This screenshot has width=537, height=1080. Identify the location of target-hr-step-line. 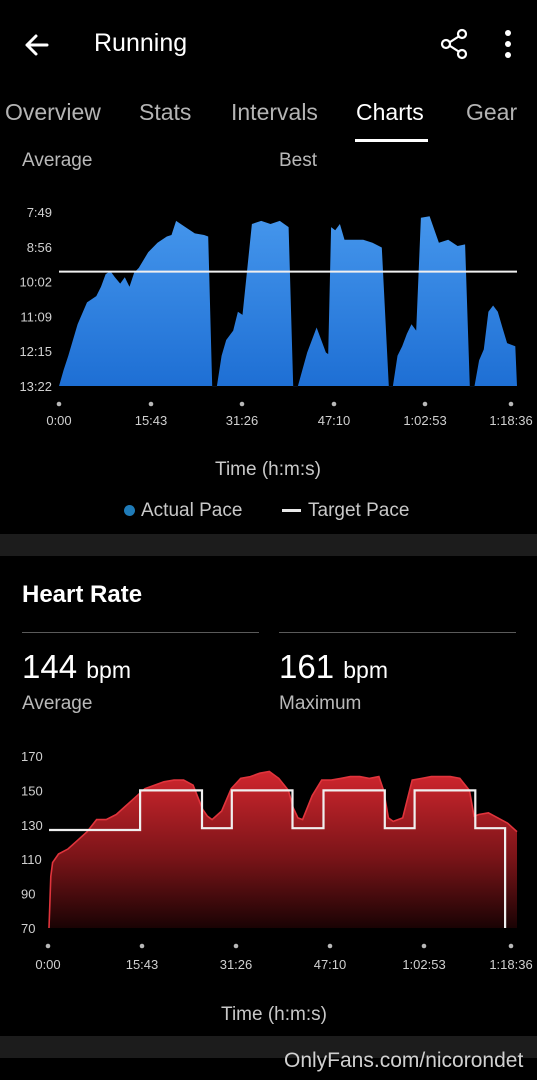
(278, 858).